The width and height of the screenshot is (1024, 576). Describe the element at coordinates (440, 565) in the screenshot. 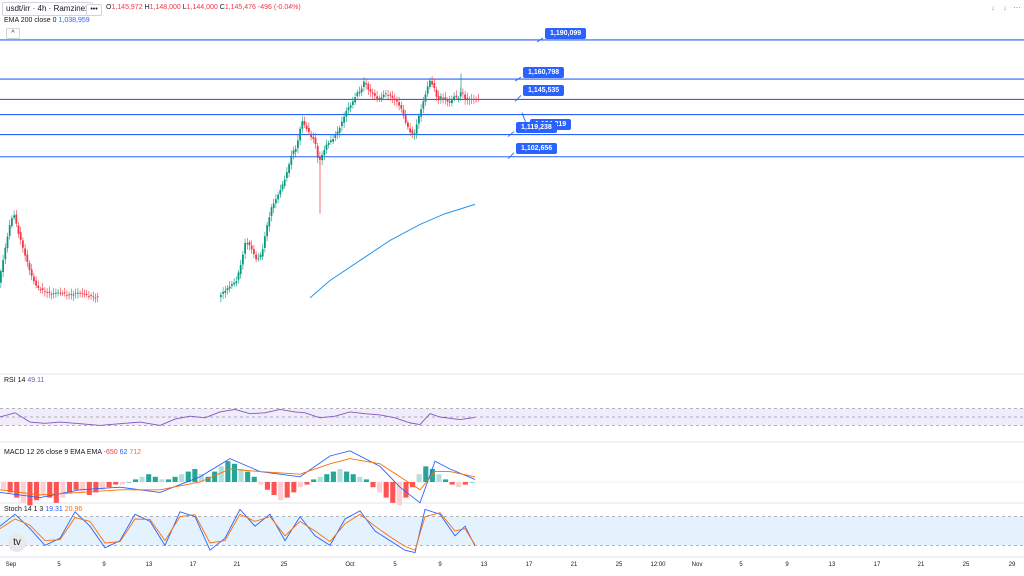

I see `x-tick-label: 9` at that location.